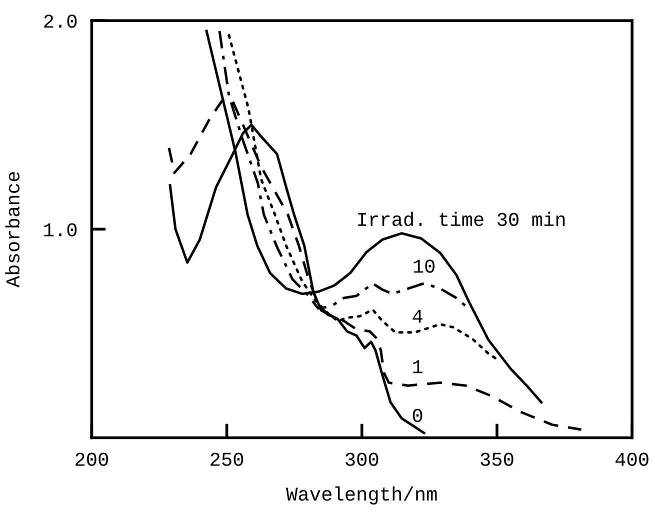 This screenshot has height=515, width=655. I want to click on x-tick-label: 200, so click(92, 459).